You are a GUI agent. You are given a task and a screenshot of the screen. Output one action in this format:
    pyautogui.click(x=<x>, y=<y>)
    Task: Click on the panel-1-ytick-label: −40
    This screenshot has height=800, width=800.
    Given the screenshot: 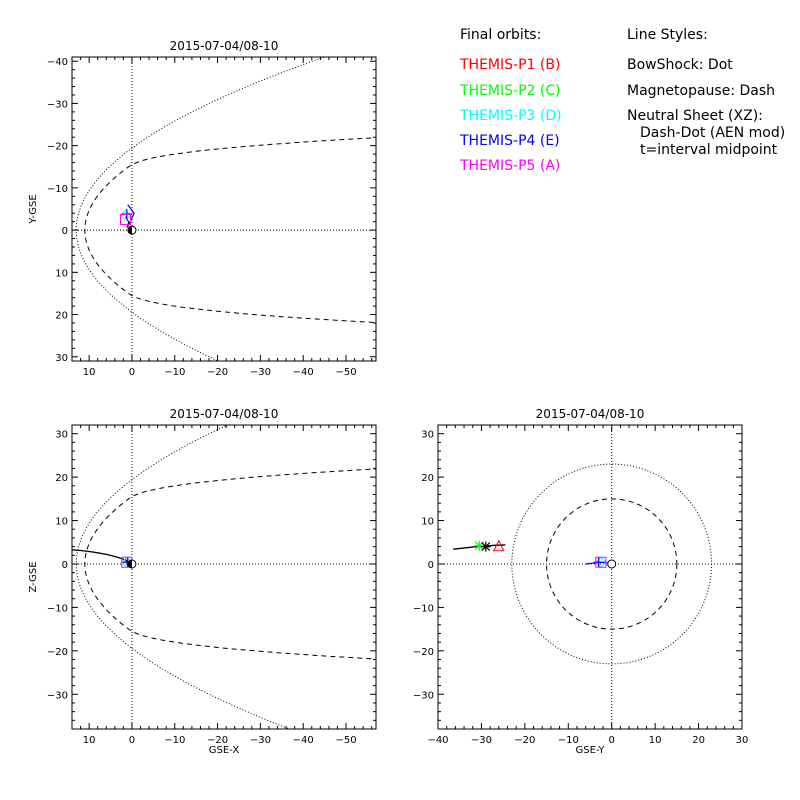 What is the action you would take?
    pyautogui.click(x=57, y=62)
    